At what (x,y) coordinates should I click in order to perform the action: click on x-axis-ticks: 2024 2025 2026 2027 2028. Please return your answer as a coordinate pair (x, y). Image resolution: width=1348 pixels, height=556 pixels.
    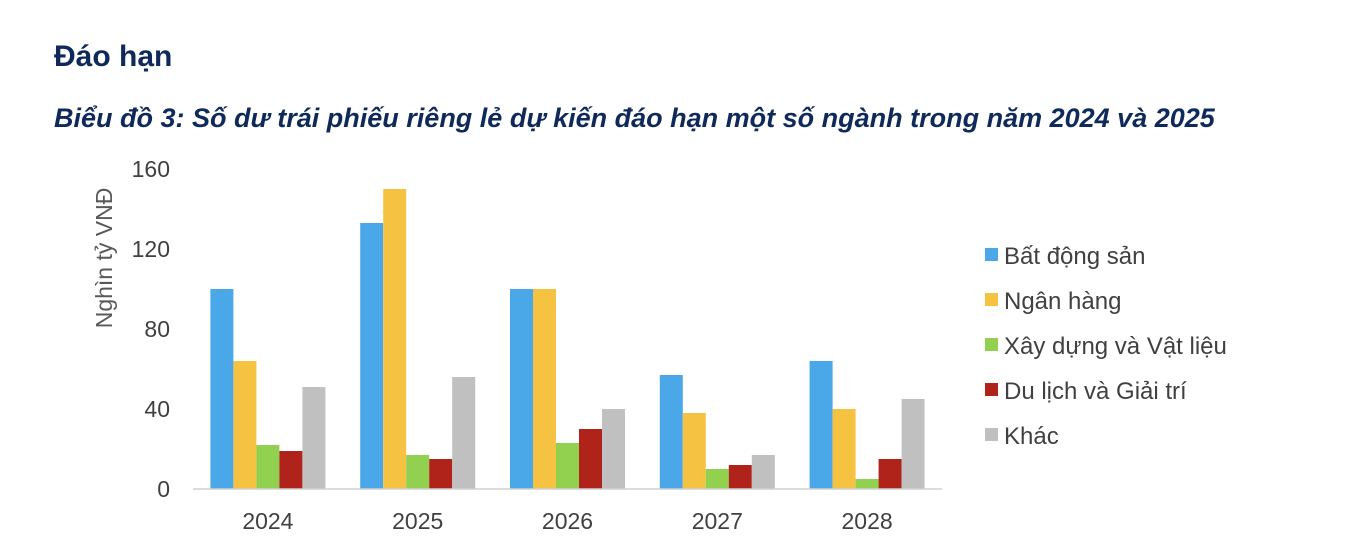
    Looking at the image, I should click on (567, 521).